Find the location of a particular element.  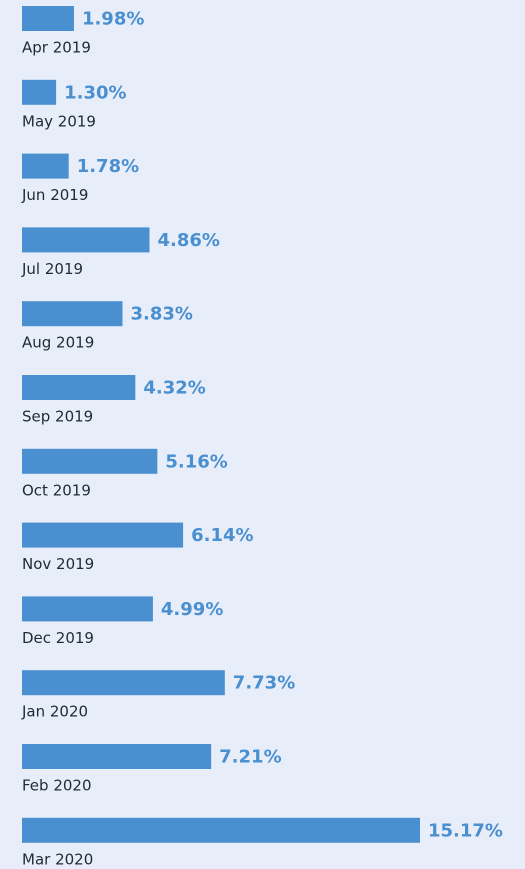

category-label: Nov 2019 is located at coordinates (58, 564).